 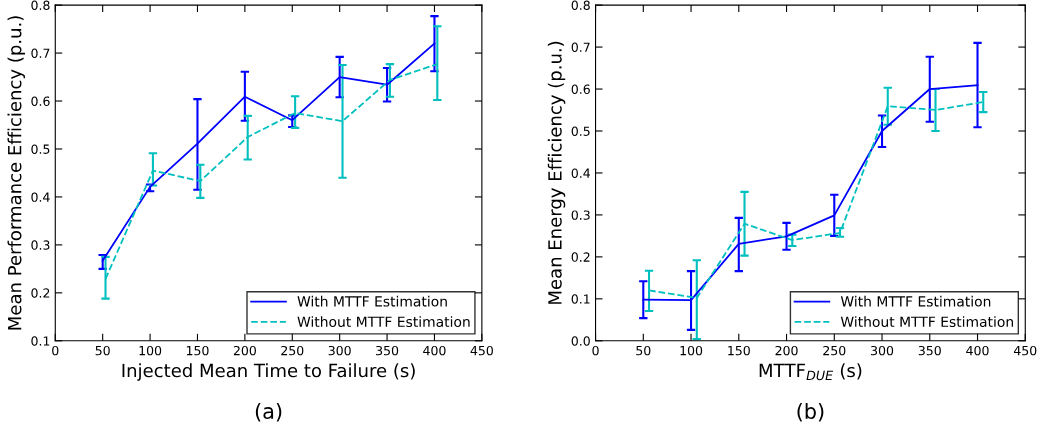 I want to click on y-axis-title: Mean Performance Efficiency (p.u.), so click(x=16, y=173).